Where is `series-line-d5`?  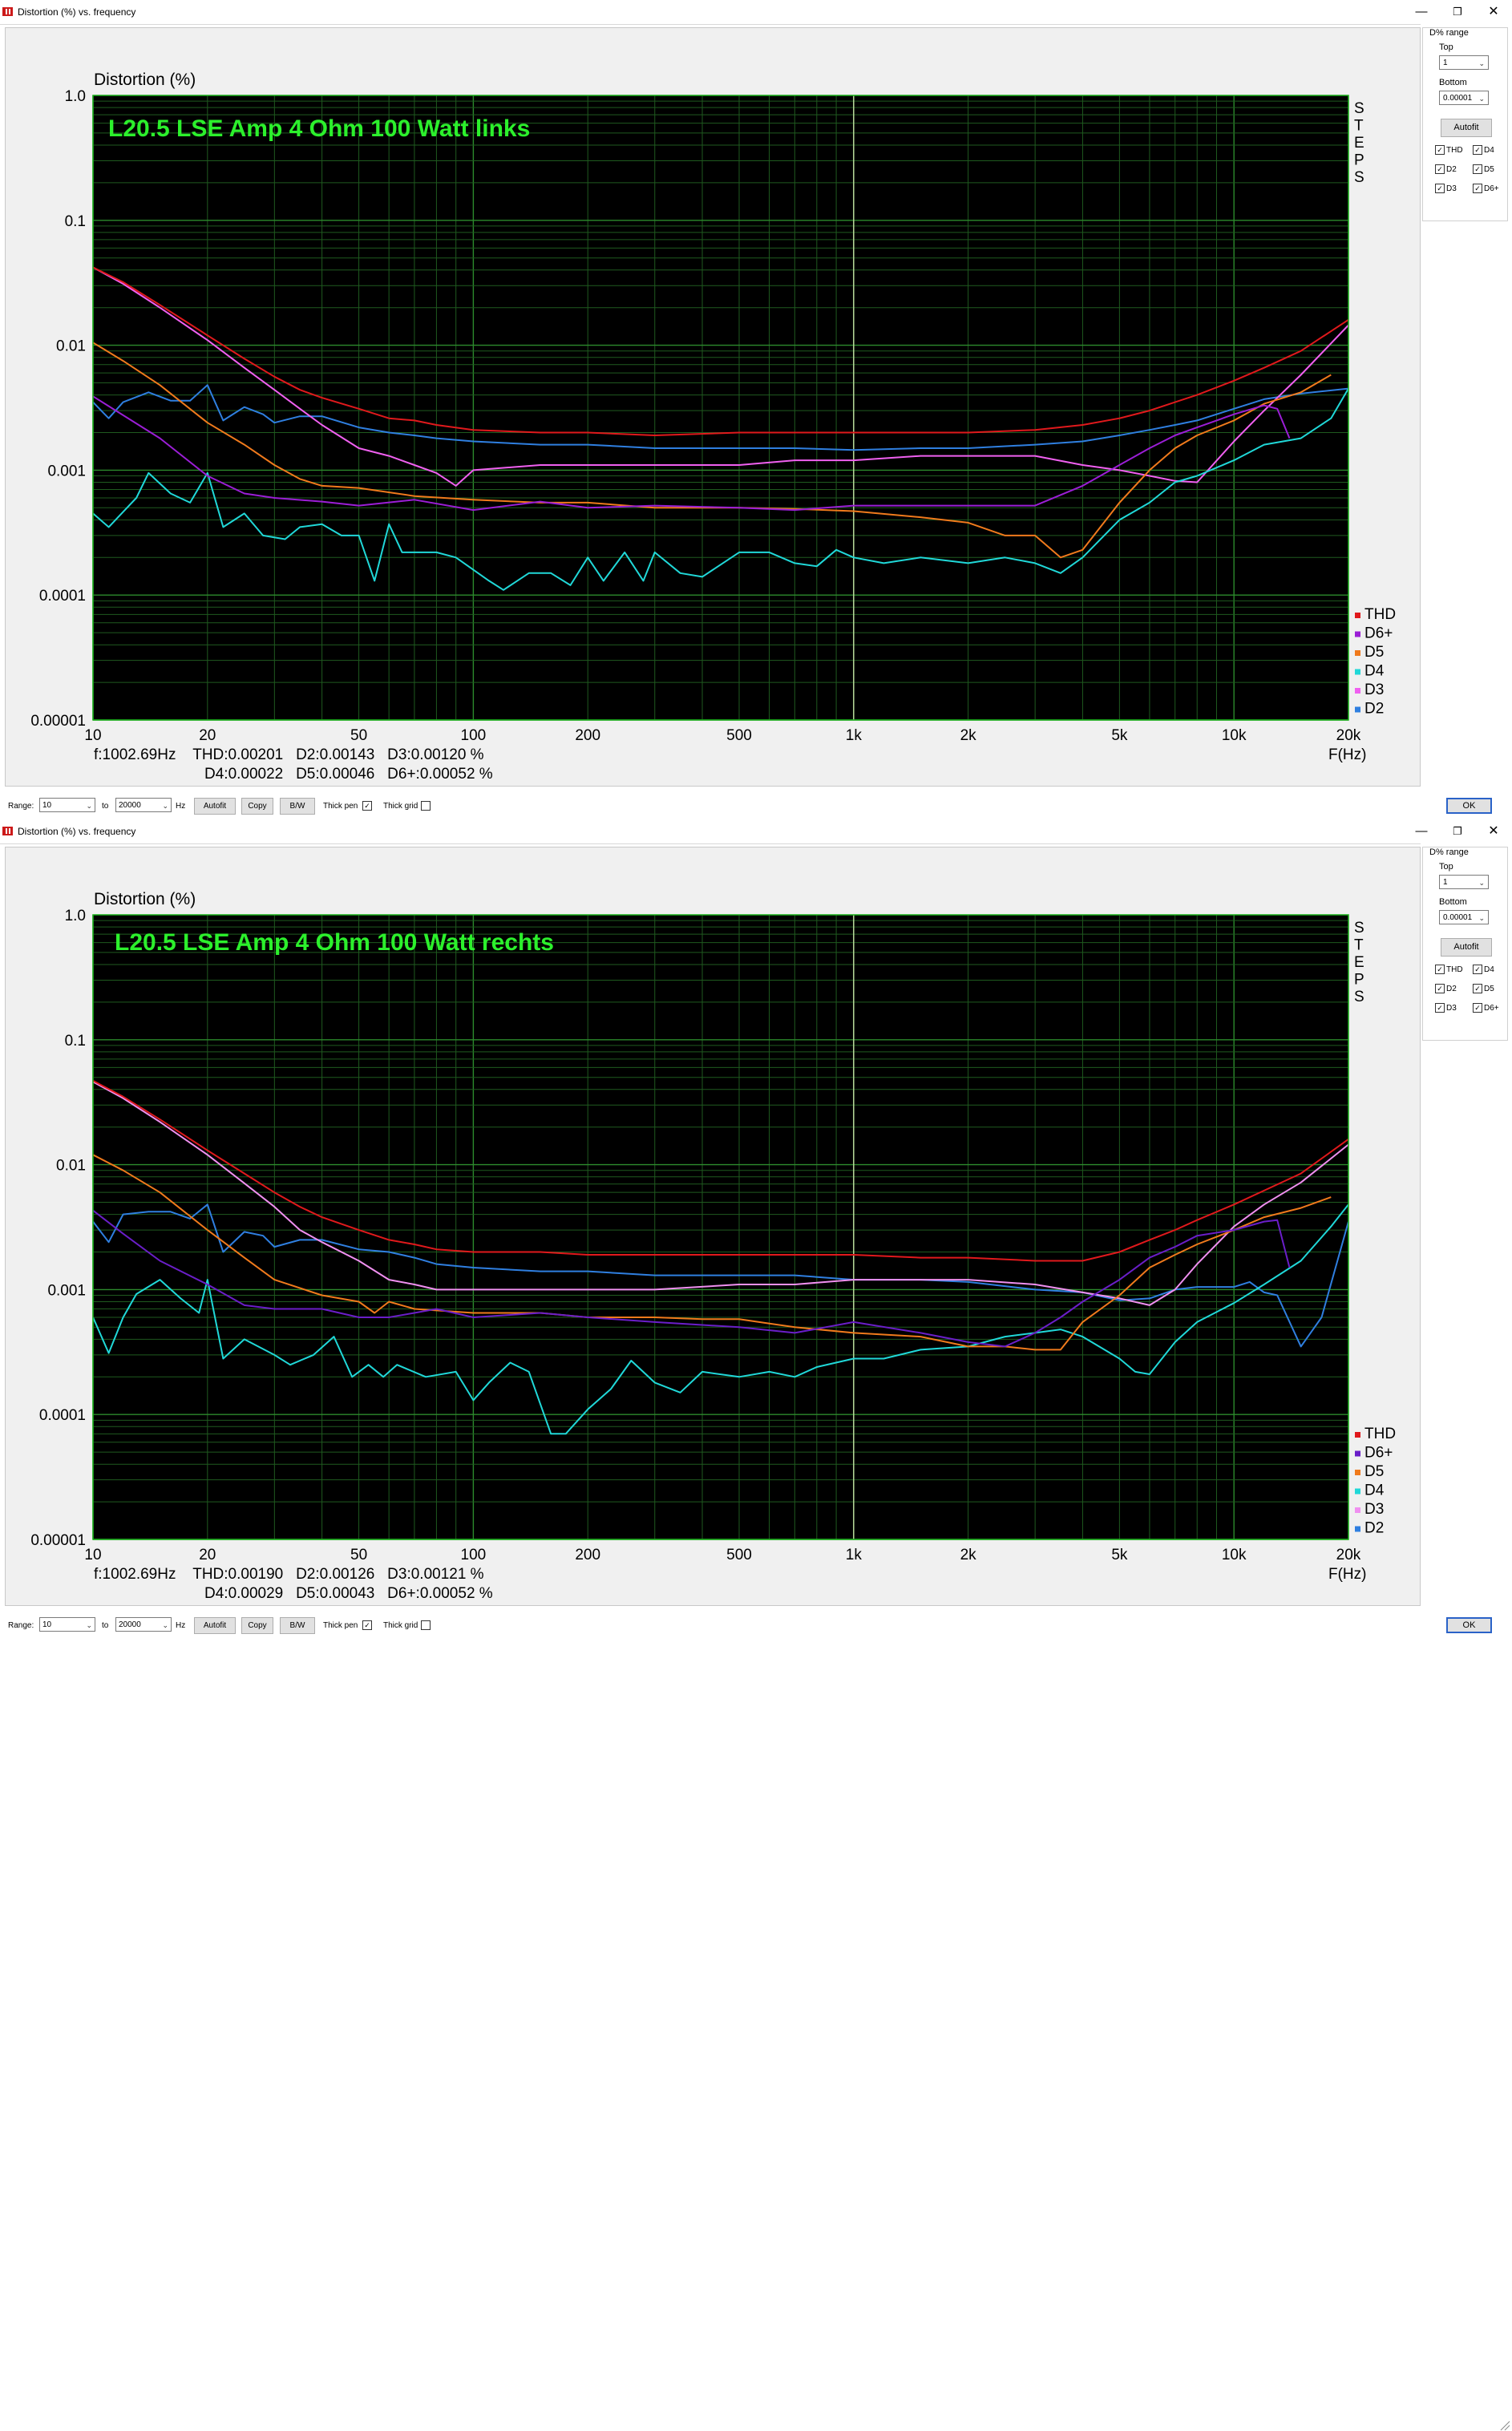 series-line-d5 is located at coordinates (712, 1252).